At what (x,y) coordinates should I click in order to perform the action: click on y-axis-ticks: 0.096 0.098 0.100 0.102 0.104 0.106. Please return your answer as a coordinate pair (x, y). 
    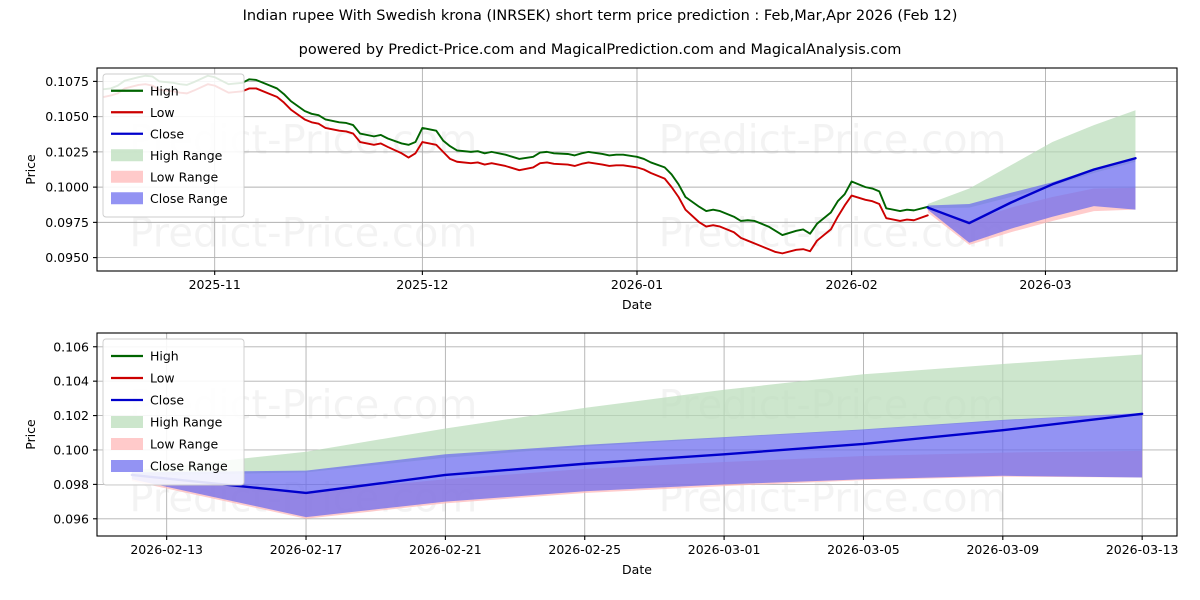
    Looking at the image, I should click on (75, 432).